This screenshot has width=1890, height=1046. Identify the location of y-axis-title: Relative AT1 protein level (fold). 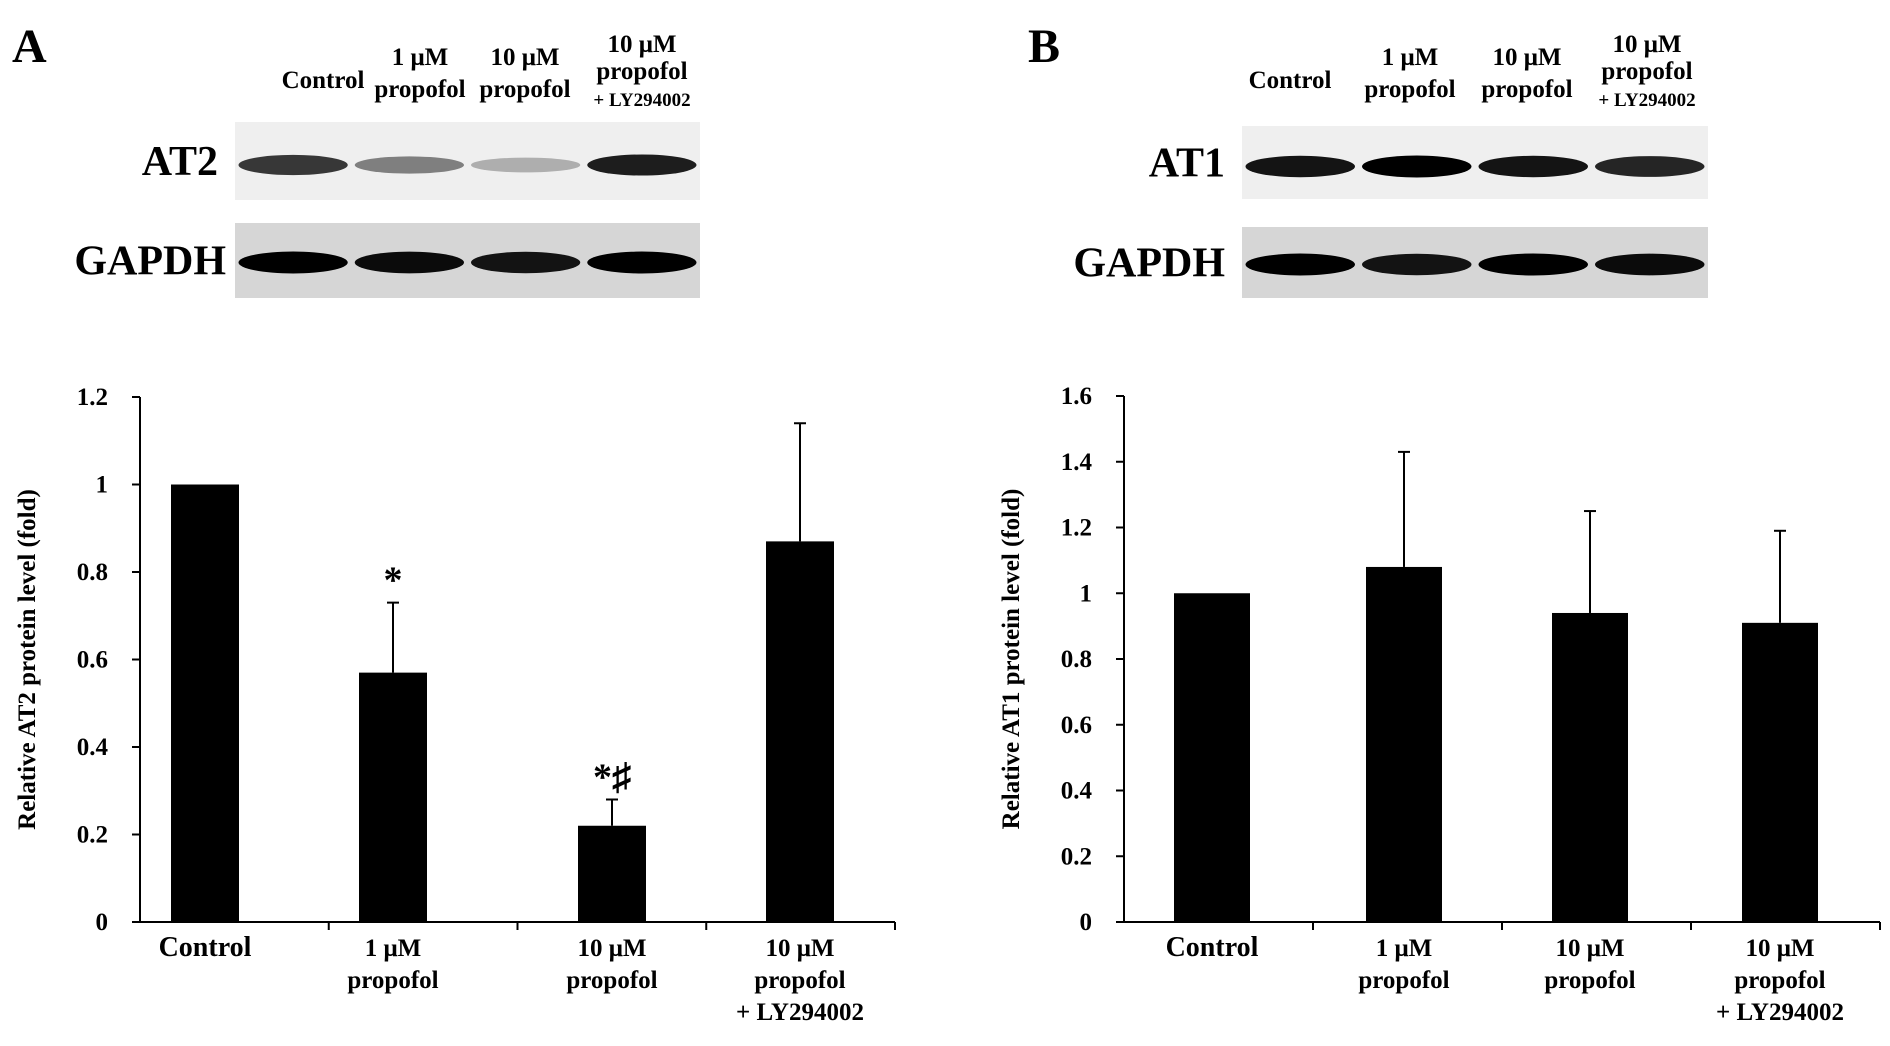
(1011, 659).